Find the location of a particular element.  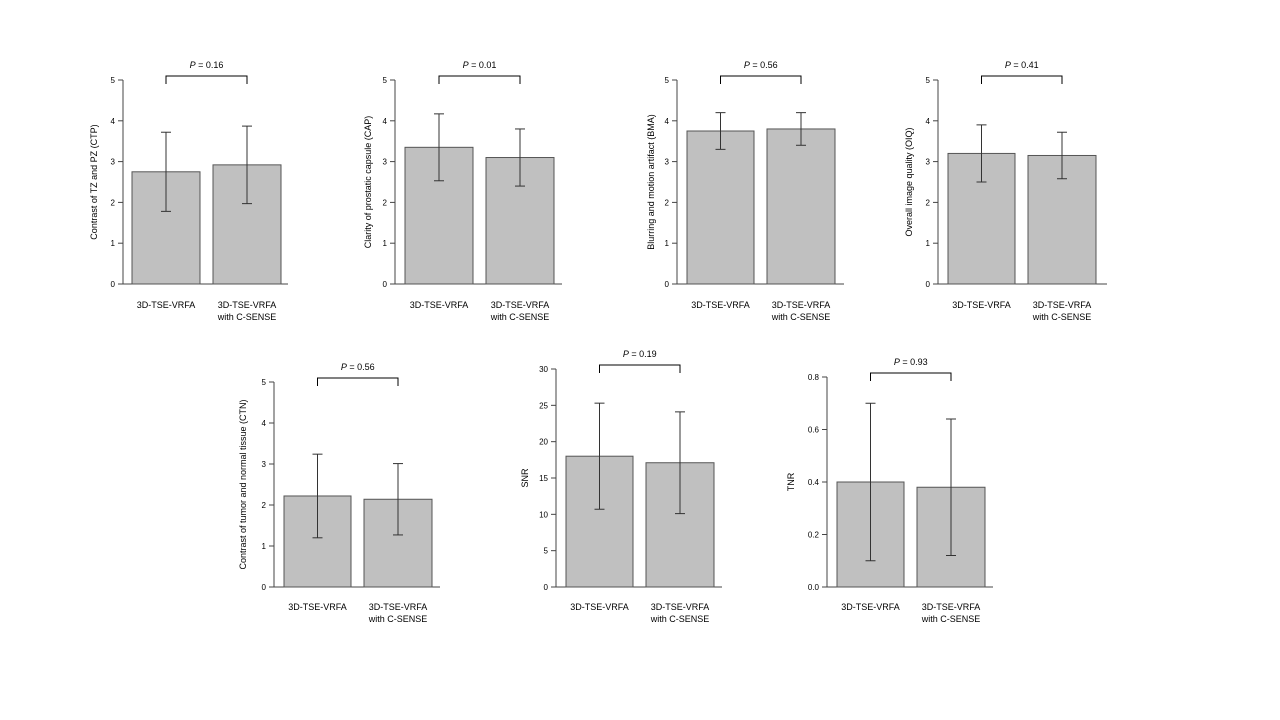

p-value: = 0.93 is located at coordinates (914, 362).